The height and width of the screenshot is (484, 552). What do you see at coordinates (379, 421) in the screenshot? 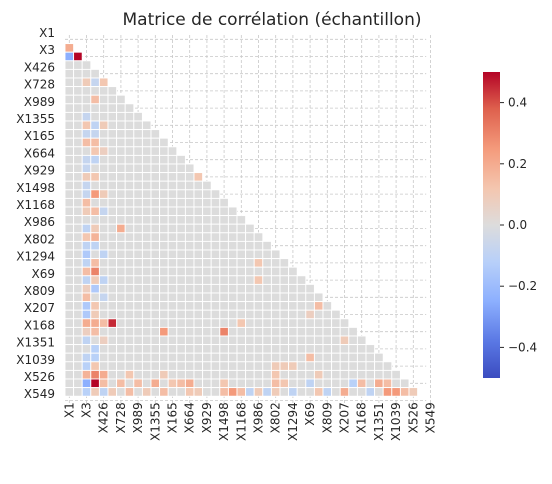
I see `x-tick-label: X1351` at bounding box center [379, 421].